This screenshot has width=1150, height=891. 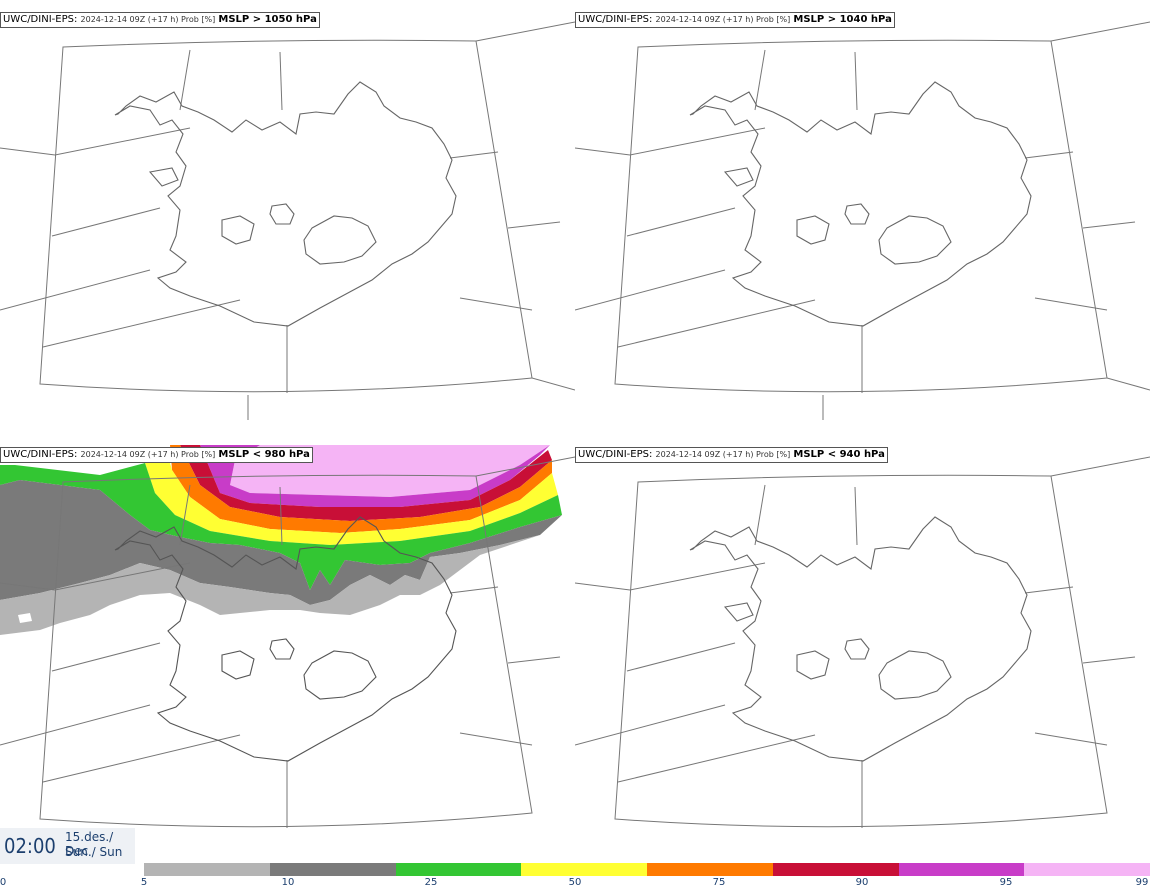 What do you see at coordinates (431, 882) in the screenshot?
I see `legend-tick-label: 25` at bounding box center [431, 882].